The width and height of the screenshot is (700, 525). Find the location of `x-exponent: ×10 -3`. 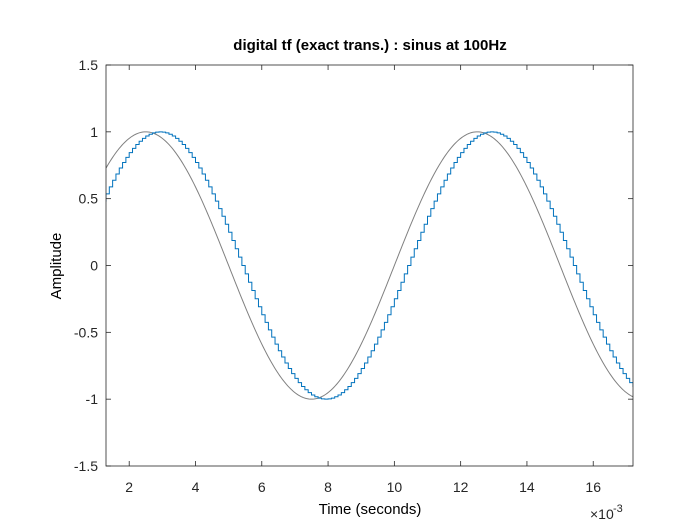

x-exponent: ×10 -3 is located at coordinates (606, 512).